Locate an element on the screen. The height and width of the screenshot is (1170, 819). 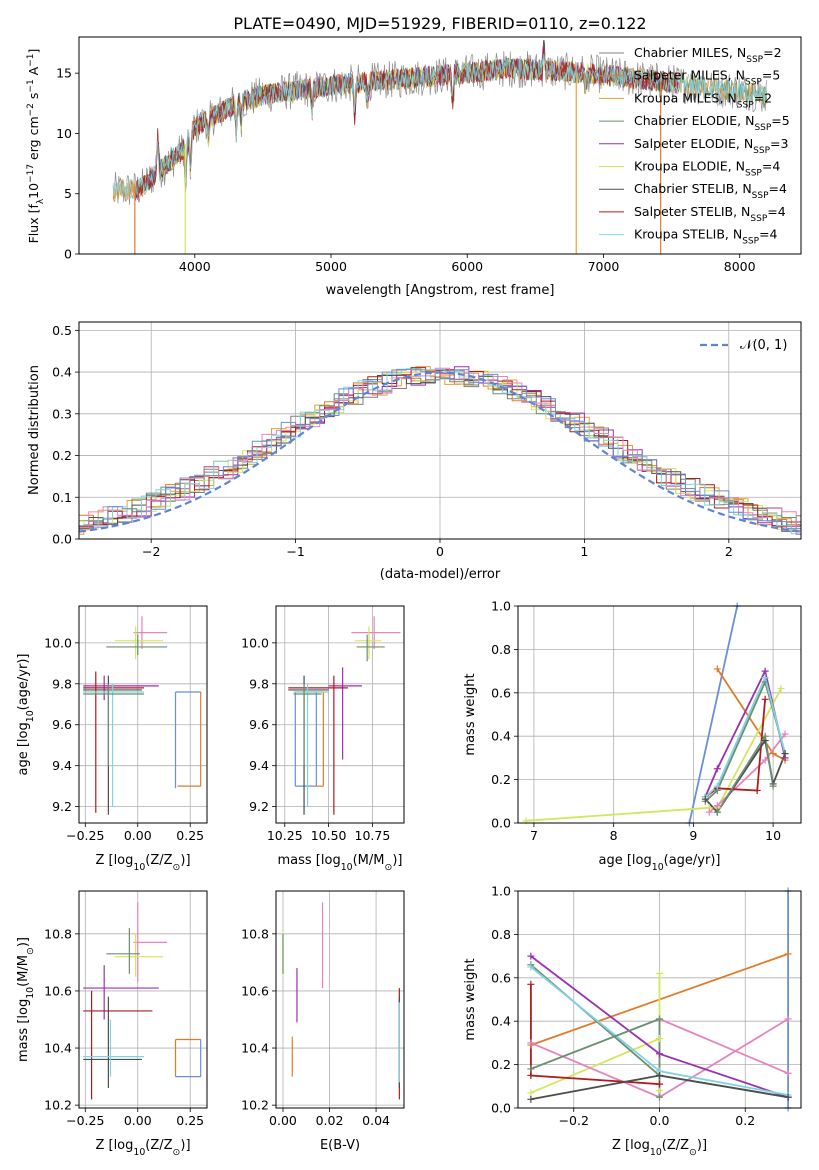
y-tick-label: 10.0 is located at coordinates (58, 642).